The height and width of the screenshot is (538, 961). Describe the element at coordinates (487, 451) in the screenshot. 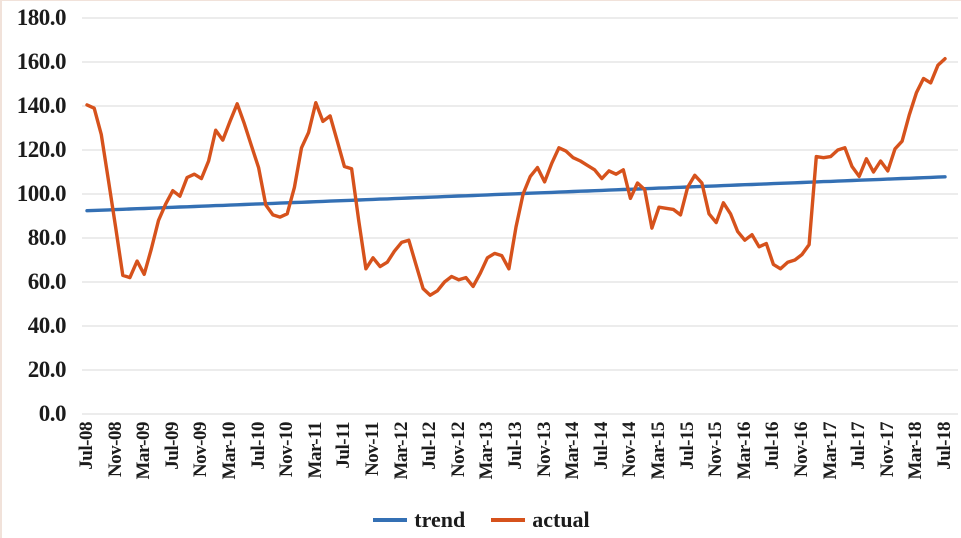

I see `x-axis-label: Mar-13` at that location.